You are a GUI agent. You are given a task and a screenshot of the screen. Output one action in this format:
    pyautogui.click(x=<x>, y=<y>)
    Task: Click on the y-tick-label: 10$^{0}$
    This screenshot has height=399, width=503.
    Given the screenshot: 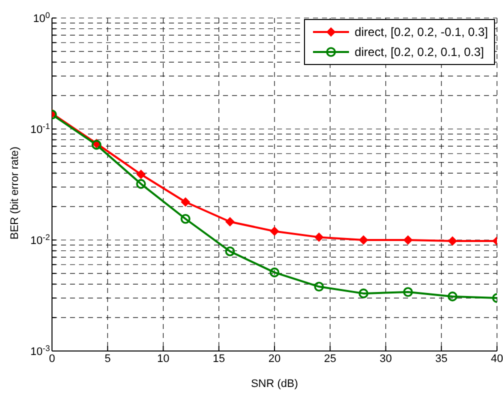 What is the action you would take?
    pyautogui.click(x=41, y=17)
    